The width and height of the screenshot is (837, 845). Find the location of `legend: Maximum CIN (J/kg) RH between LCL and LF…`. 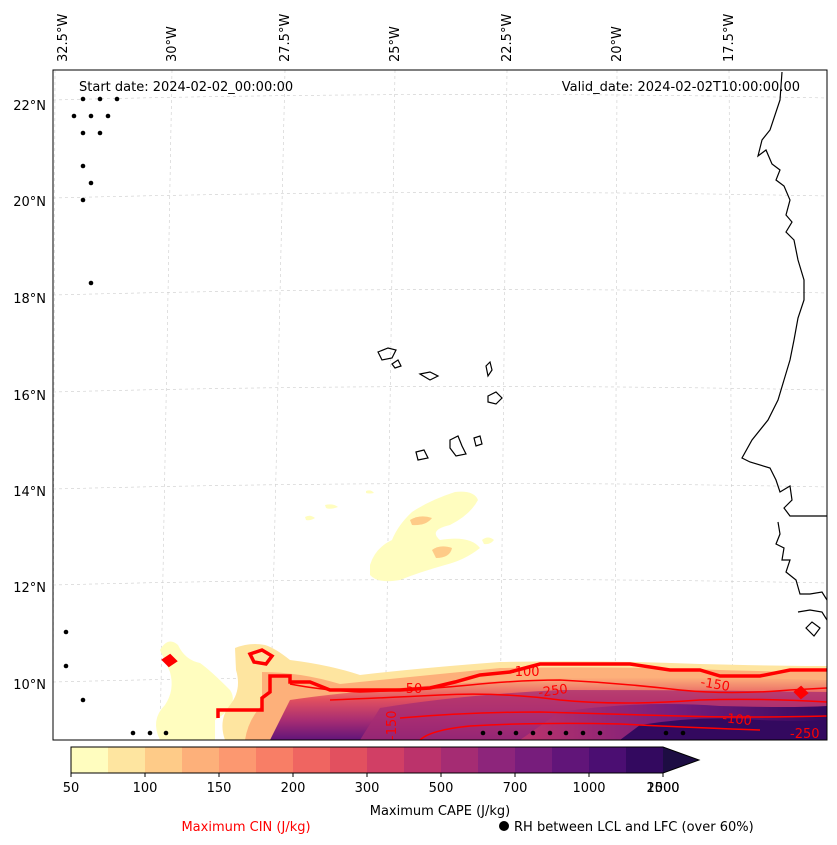

legend: Maximum CIN (J/kg) RH between LCL and LF… is located at coordinates (467, 827).